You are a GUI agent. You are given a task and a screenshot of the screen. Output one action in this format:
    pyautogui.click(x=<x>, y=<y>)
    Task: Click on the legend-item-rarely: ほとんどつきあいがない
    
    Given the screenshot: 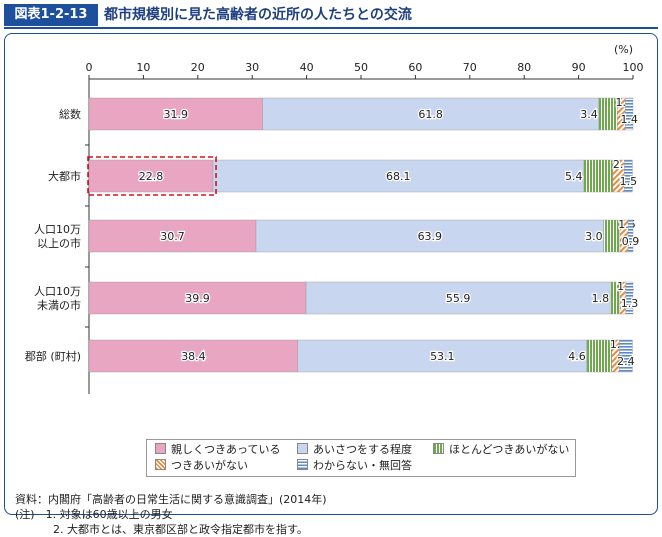 What is the action you would take?
    pyautogui.click(x=501, y=450)
    